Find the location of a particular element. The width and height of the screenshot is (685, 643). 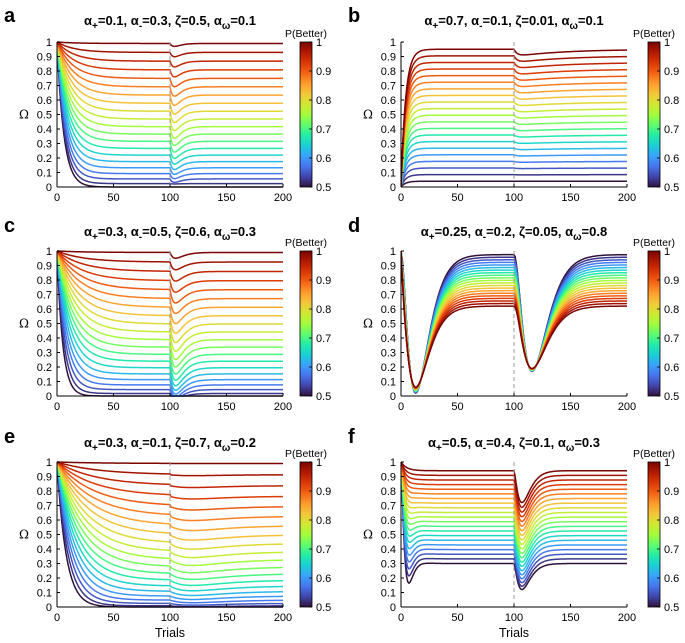

y-tick-label: 0.6 is located at coordinates (388, 101).